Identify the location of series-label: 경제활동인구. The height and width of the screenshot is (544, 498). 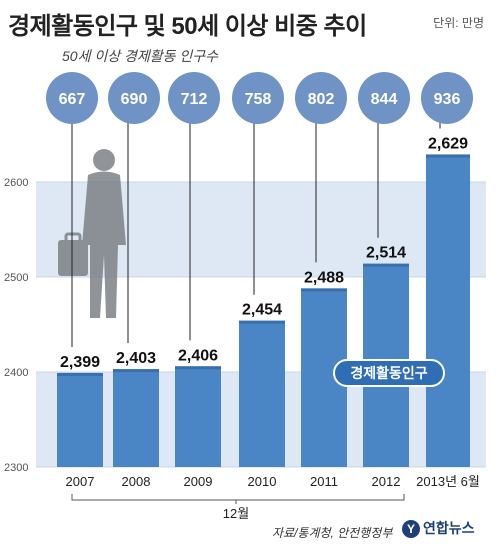
(388, 373).